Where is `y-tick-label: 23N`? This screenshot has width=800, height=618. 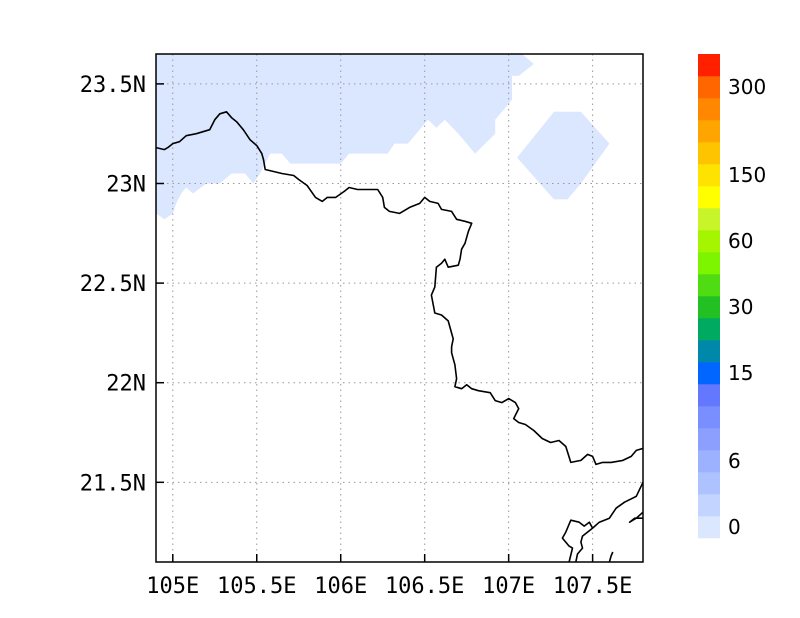 y-tick-label: 23N is located at coordinates (126, 184).